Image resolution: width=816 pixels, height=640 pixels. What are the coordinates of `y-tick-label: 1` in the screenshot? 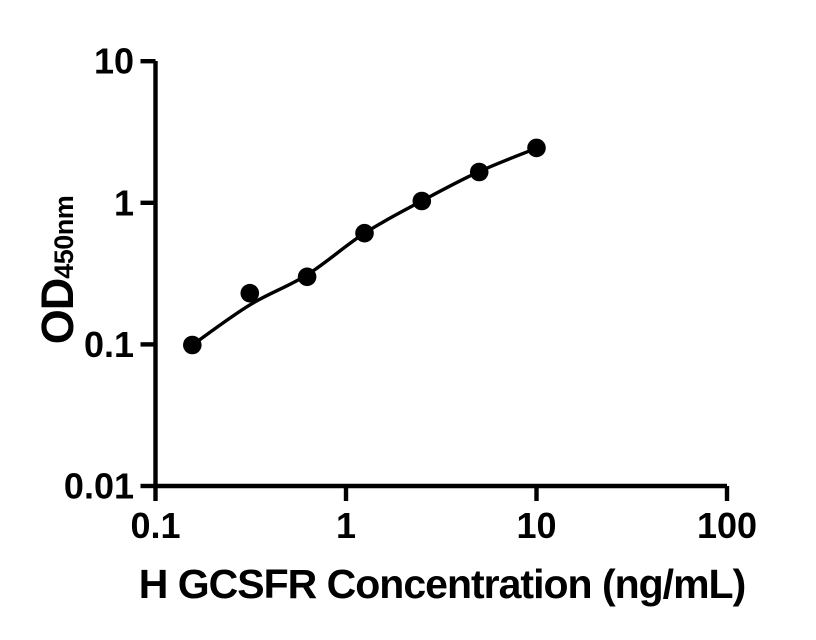 It's located at (124, 202).